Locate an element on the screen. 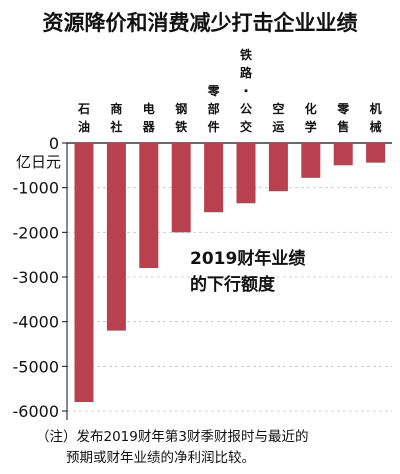 The height and width of the screenshot is (474, 400). y-tick-label: -5000 is located at coordinates (36, 366).